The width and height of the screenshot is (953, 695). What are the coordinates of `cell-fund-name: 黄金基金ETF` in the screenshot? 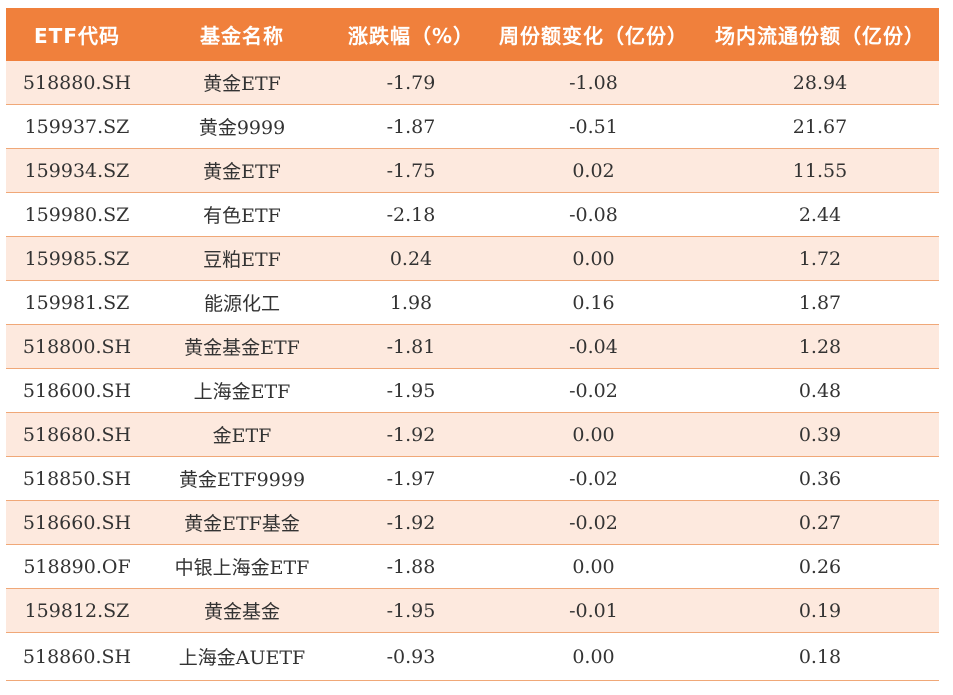 It's located at (242, 348).